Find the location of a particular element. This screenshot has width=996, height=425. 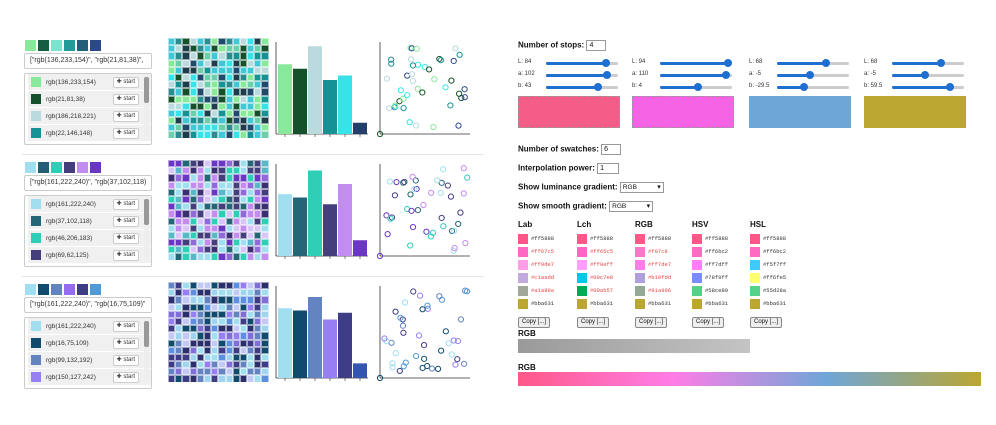

stop-slider-b: b: 43 is located at coordinates (569, 87).